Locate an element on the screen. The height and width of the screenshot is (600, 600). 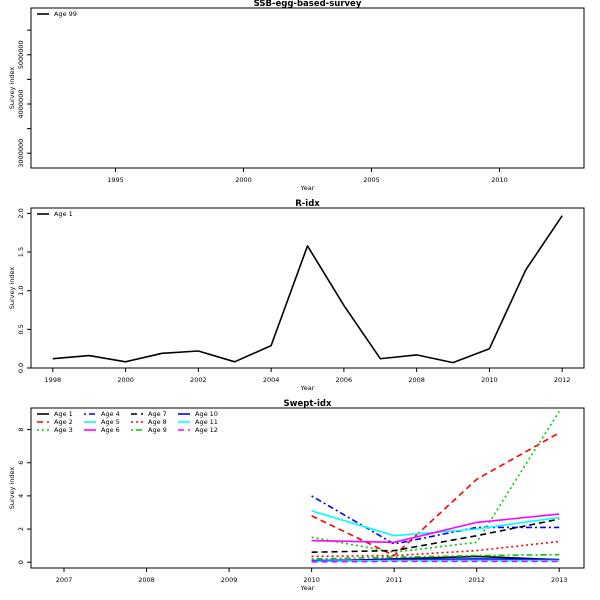
x-tick-label: 2006 is located at coordinates (344, 380).